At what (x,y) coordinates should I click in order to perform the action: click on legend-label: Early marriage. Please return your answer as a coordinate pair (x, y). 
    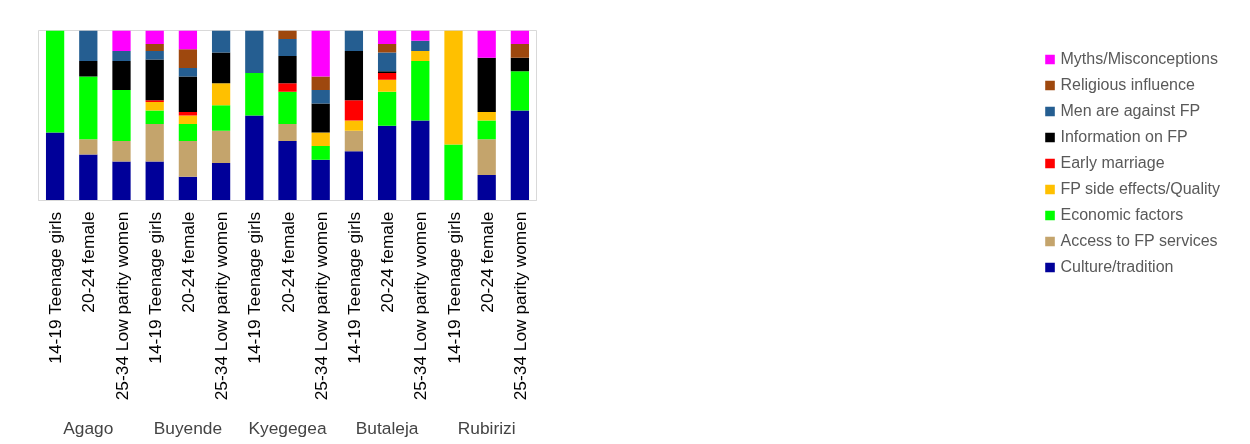
    Looking at the image, I should click on (1112, 163).